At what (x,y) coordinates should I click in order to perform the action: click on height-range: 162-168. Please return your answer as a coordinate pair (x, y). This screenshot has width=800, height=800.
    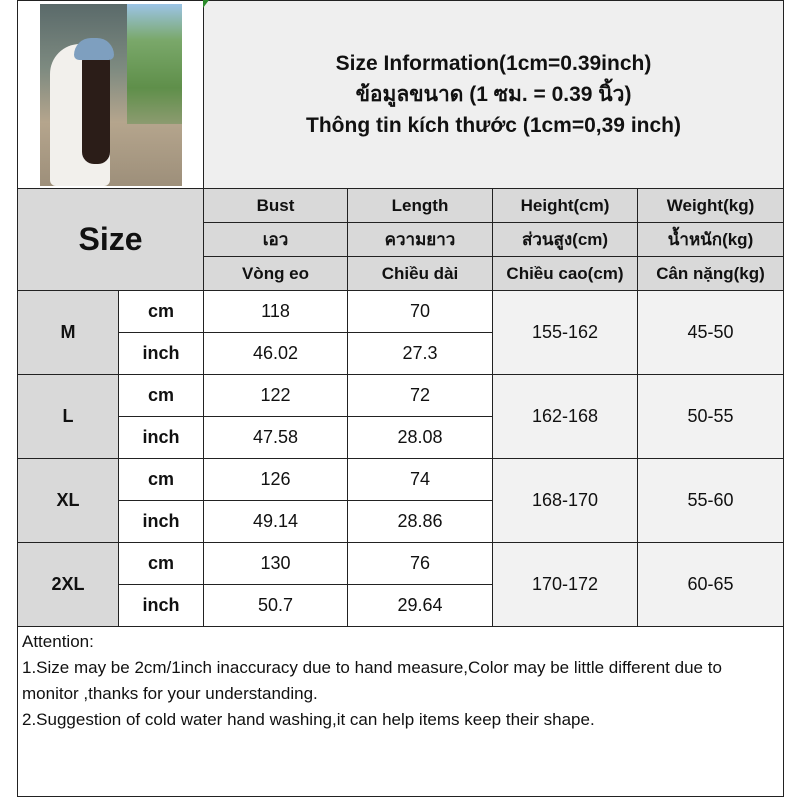
    Looking at the image, I should click on (565, 416).